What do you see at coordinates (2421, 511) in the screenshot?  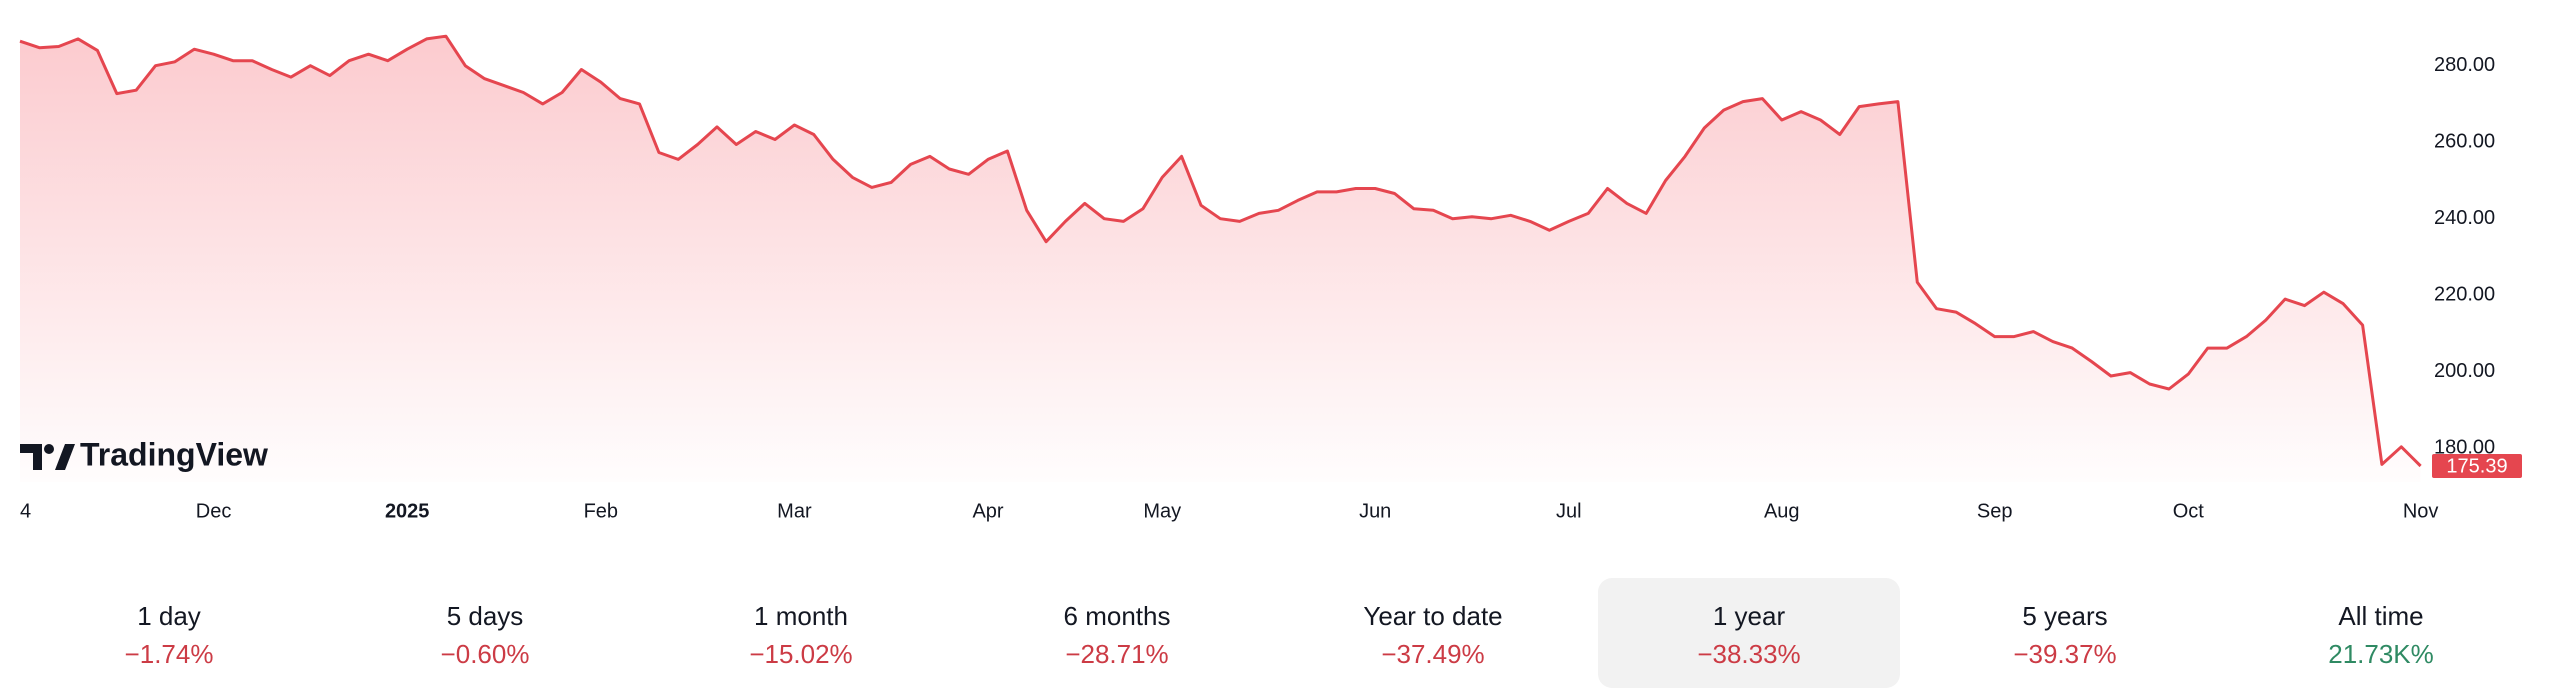 I see `x-tick-label: Nov` at bounding box center [2421, 511].